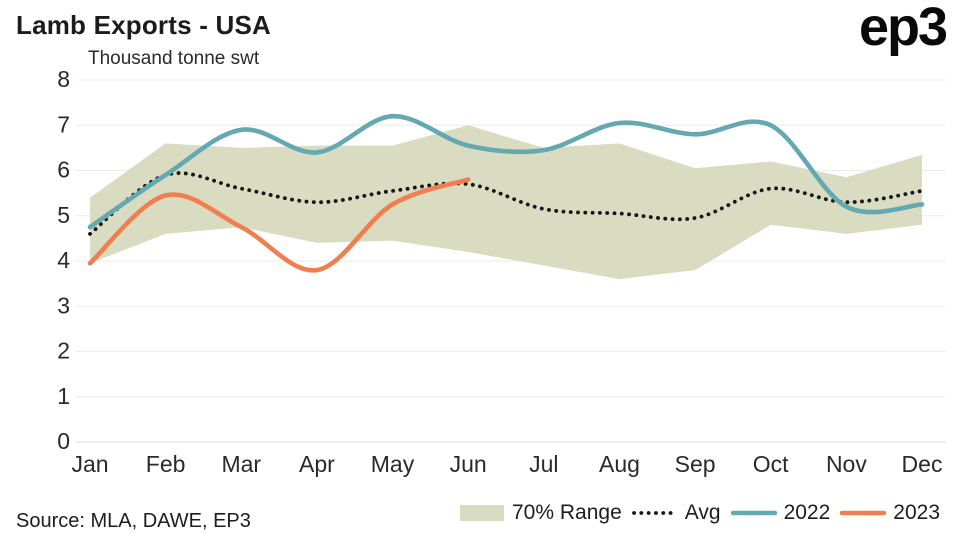 The width and height of the screenshot is (962, 541). What do you see at coordinates (468, 464) in the screenshot?
I see `x-tick-label: Jun` at bounding box center [468, 464].